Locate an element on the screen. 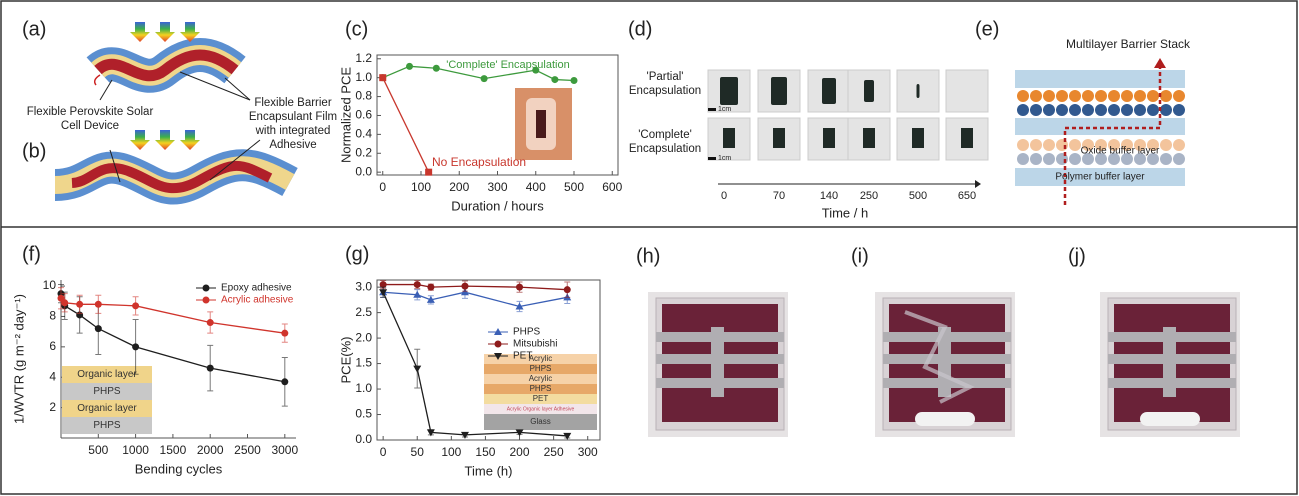  x-tick-label: 1000 is located at coordinates (135, 450).